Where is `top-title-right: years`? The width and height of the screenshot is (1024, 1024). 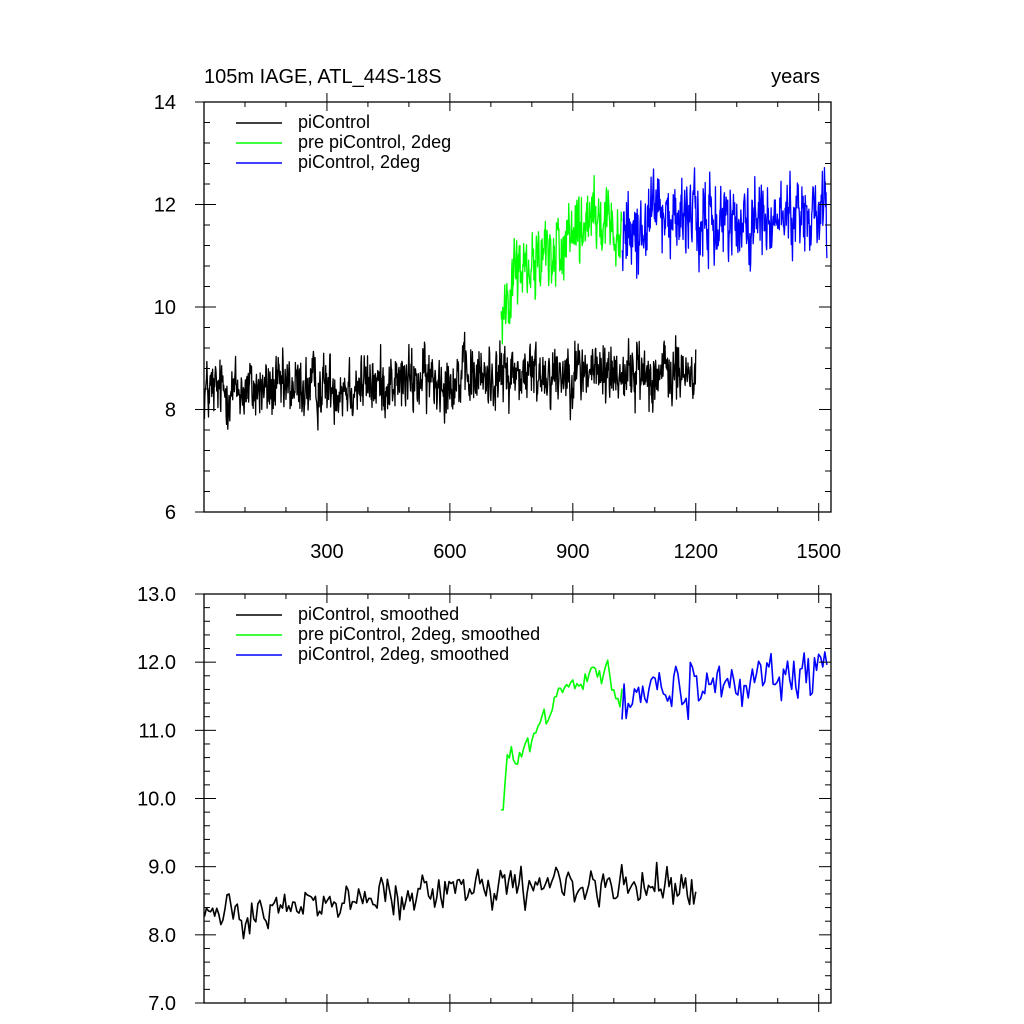
top-title-right: years is located at coordinates (795, 77).